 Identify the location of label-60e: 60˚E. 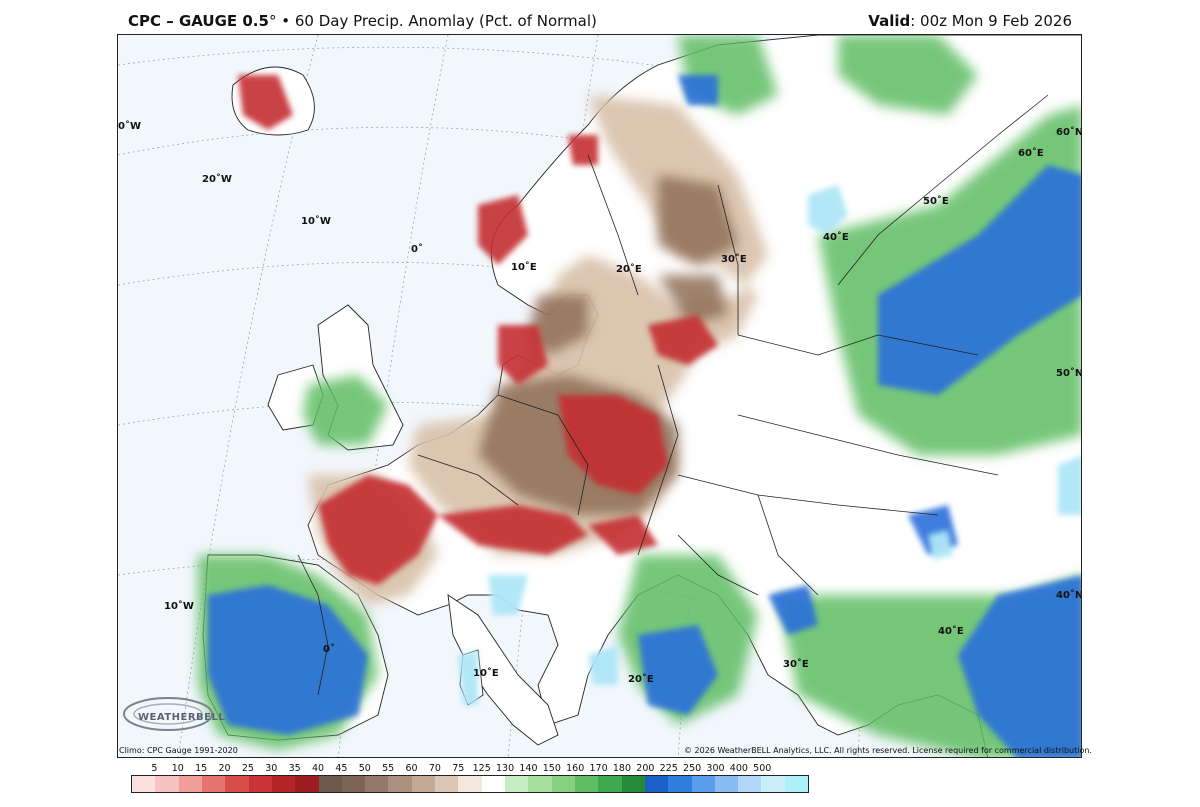
(1031, 153).